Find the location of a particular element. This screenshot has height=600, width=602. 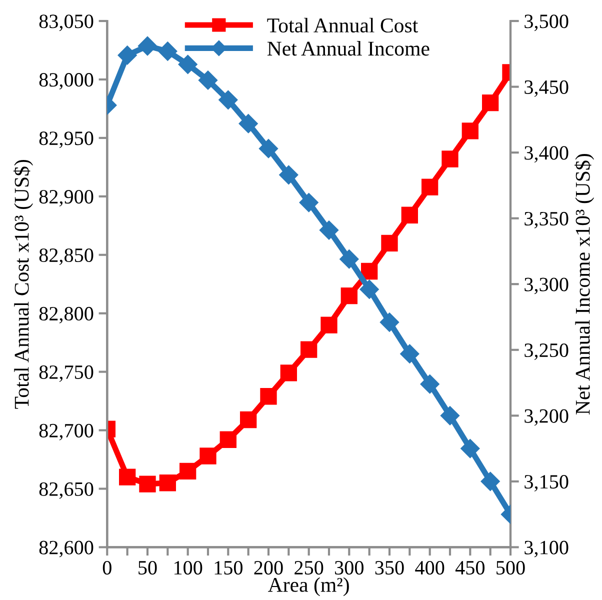

y-tick-label: 82,750 is located at coordinates (66, 373).